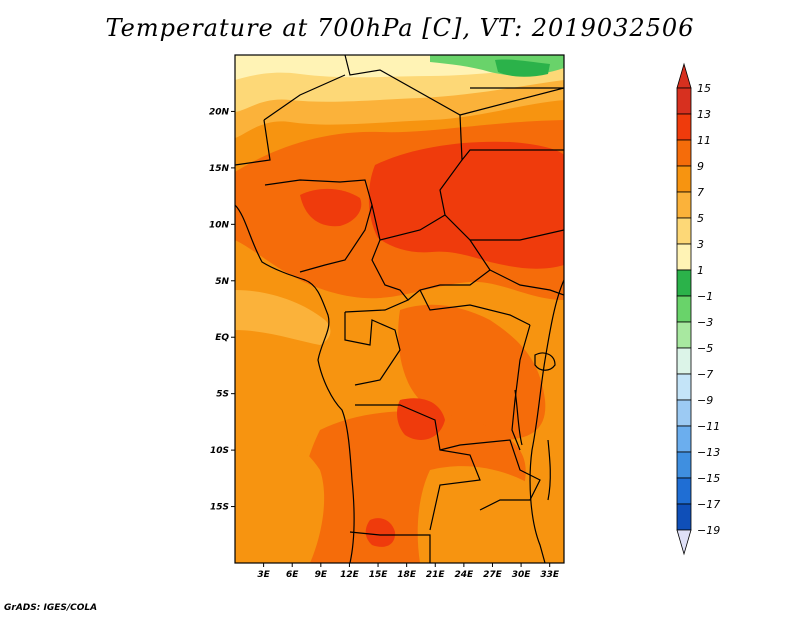 This screenshot has width=800, height=618. What do you see at coordinates (518, 417) in the screenshot?
I see `lake-tanganyika` at bounding box center [518, 417].